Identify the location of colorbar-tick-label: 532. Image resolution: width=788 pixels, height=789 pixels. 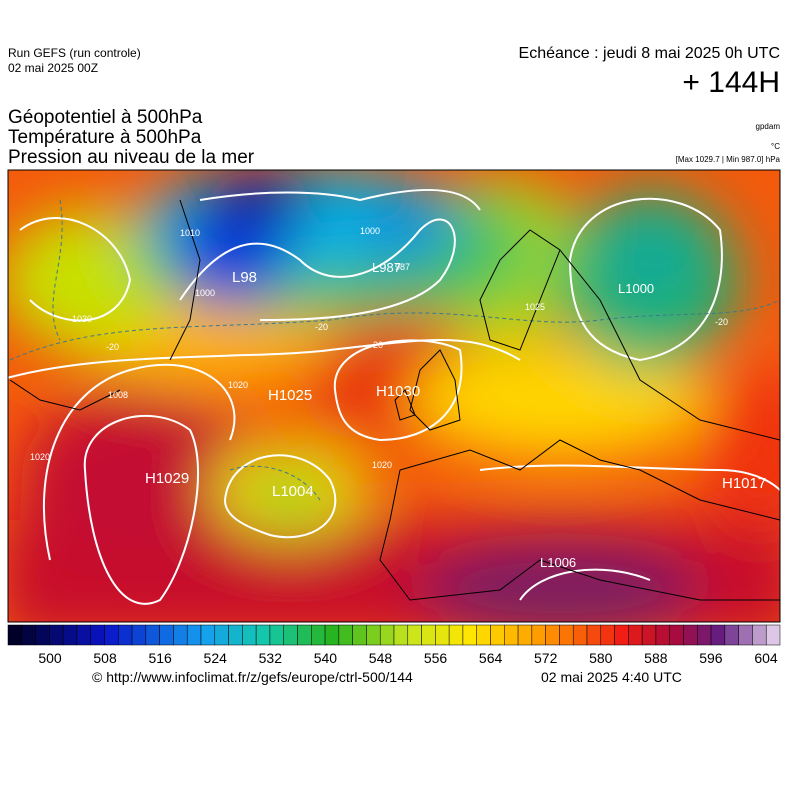
(271, 658).